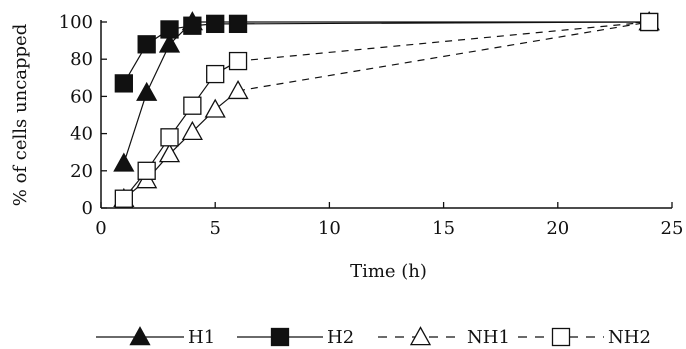 Image resolution: width=686 pixels, height=349 pixels. Describe the element at coordinates (201, 337) in the screenshot. I see `legend-label: H1` at that location.